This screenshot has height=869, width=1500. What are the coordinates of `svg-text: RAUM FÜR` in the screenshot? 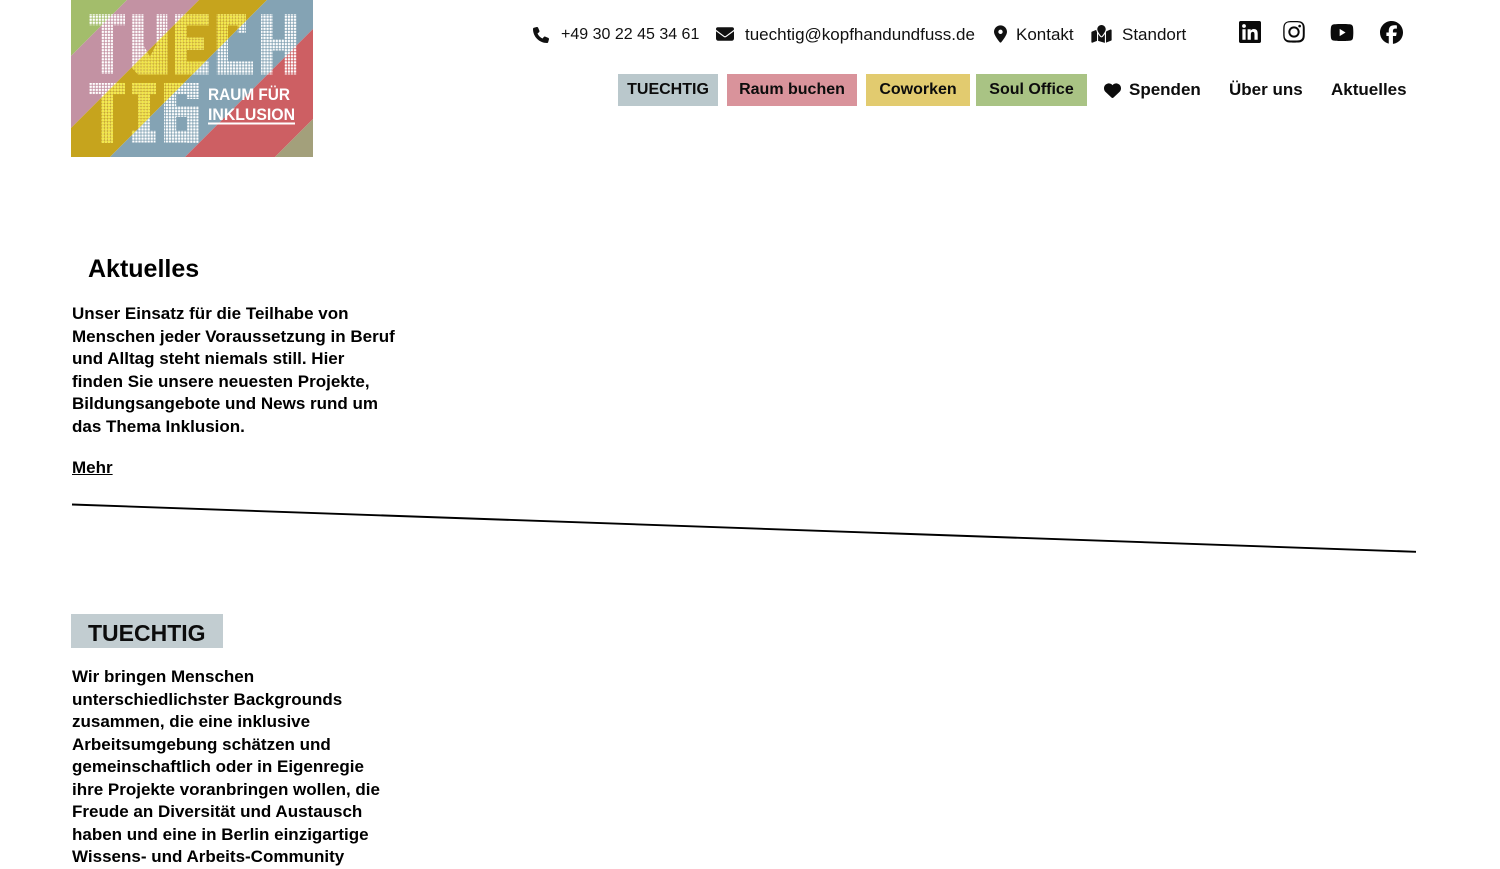 It's located at (249, 94).